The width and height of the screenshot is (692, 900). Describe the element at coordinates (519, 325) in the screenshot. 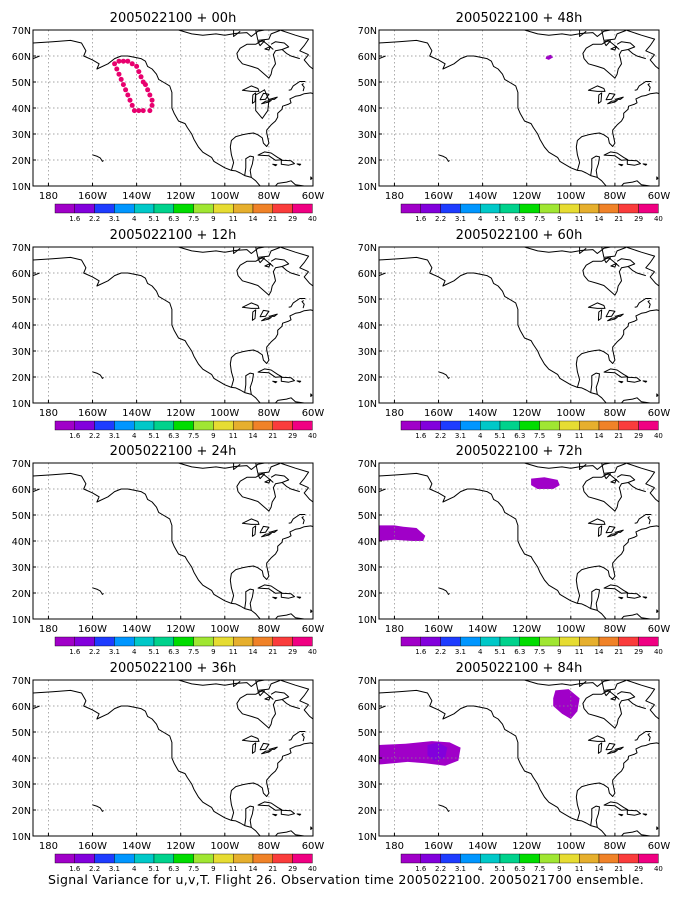

I see `map-content` at that location.